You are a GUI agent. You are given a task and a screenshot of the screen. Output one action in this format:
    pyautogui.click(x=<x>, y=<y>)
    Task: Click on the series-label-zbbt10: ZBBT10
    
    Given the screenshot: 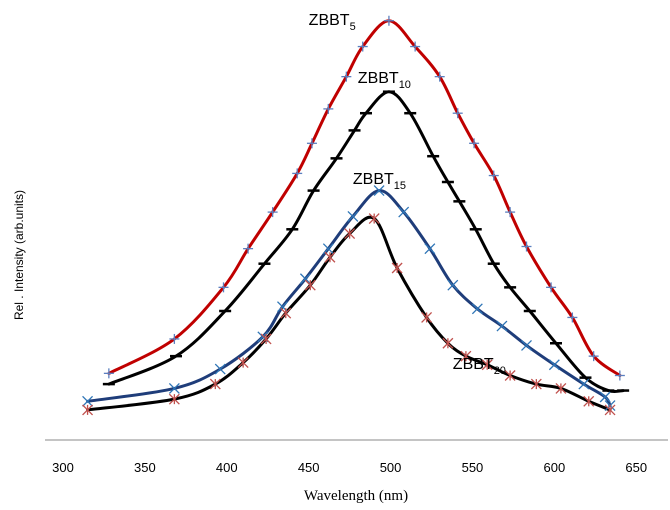 What is the action you would take?
    pyautogui.click(x=384, y=80)
    